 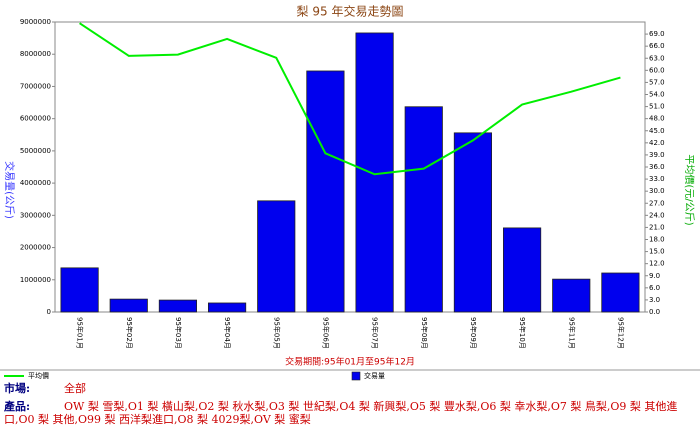 What do you see at coordinates (657, 95) in the screenshot?
I see `y2-tick-label: 54.0` at bounding box center [657, 95].